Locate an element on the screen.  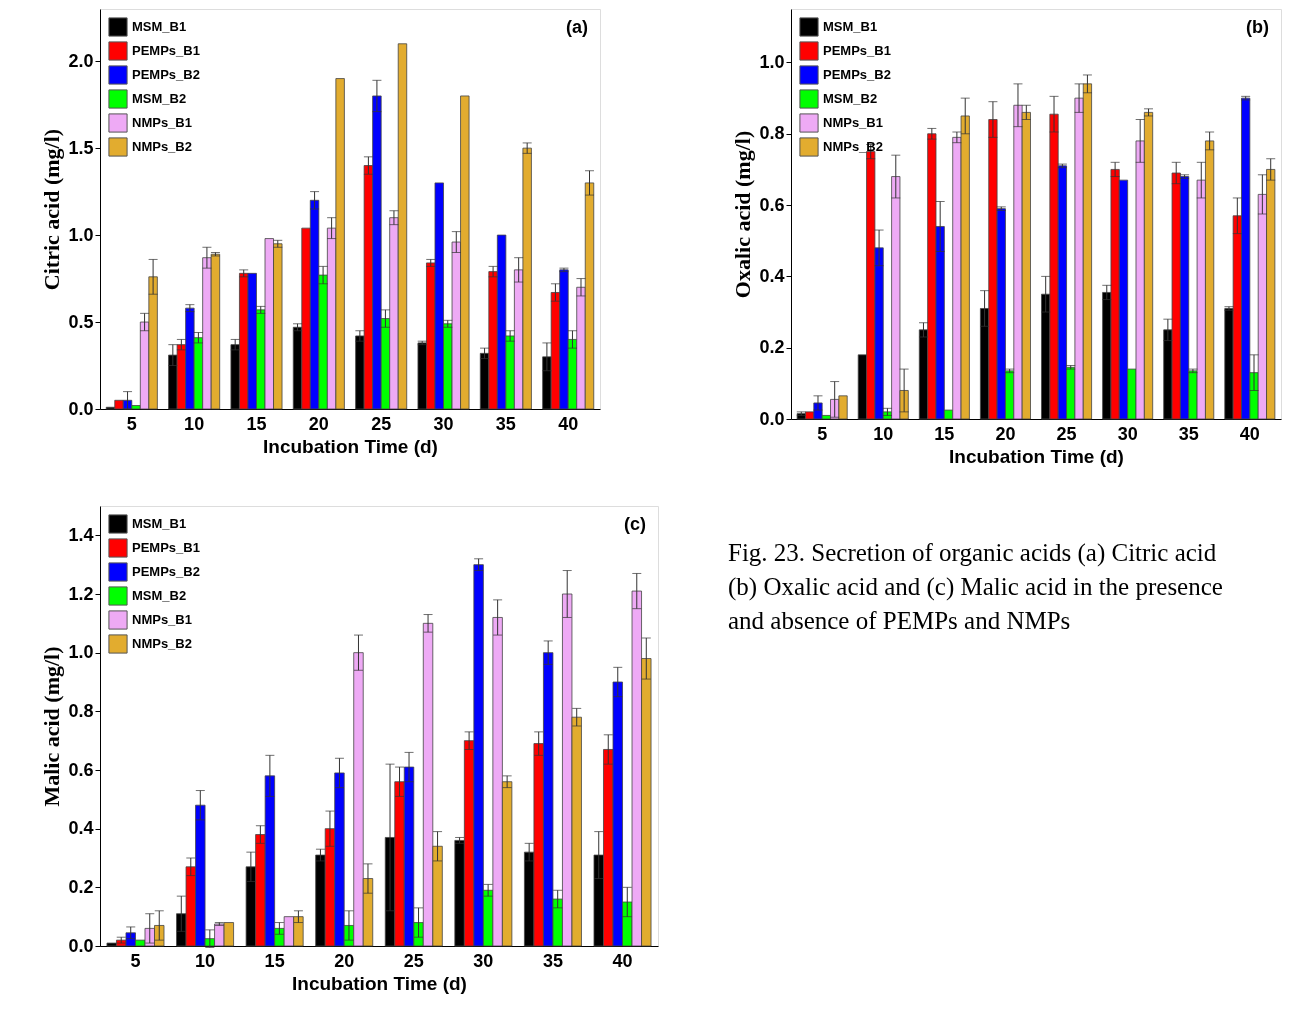
y-axis-title: Oxalic acid (mg/l) is located at coordinates (743, 214).